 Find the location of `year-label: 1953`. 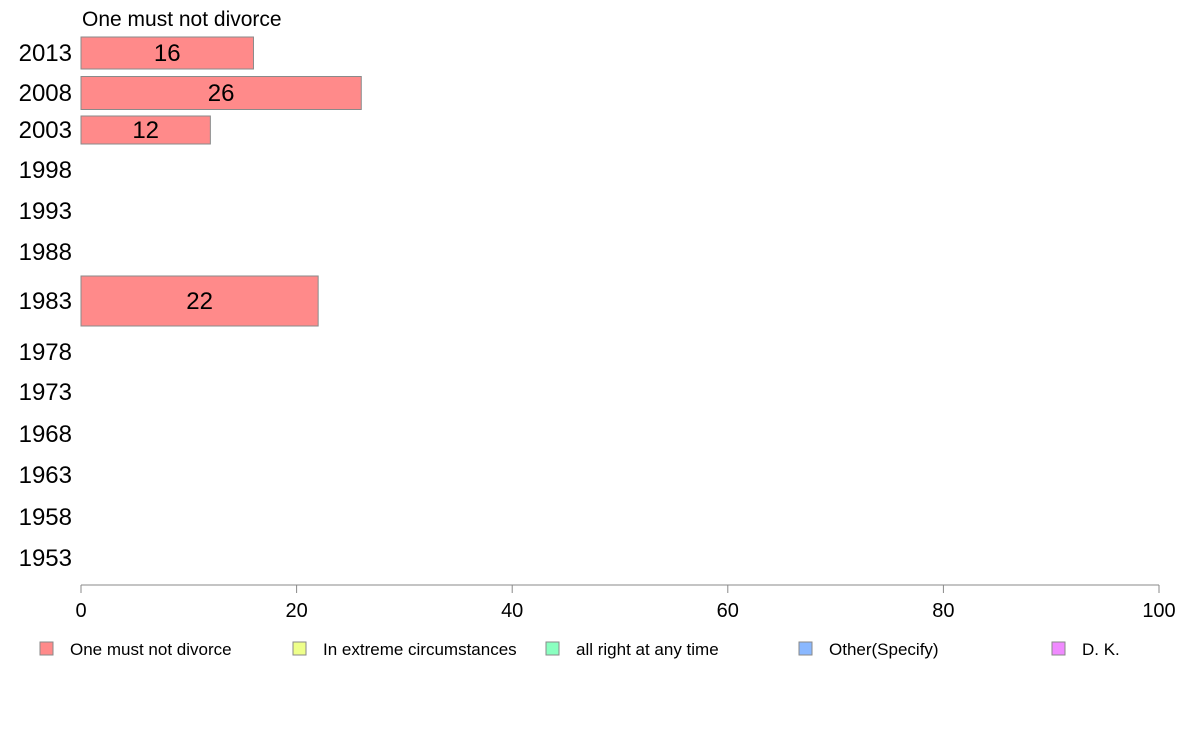

year-label: 1953 is located at coordinates (45, 558).